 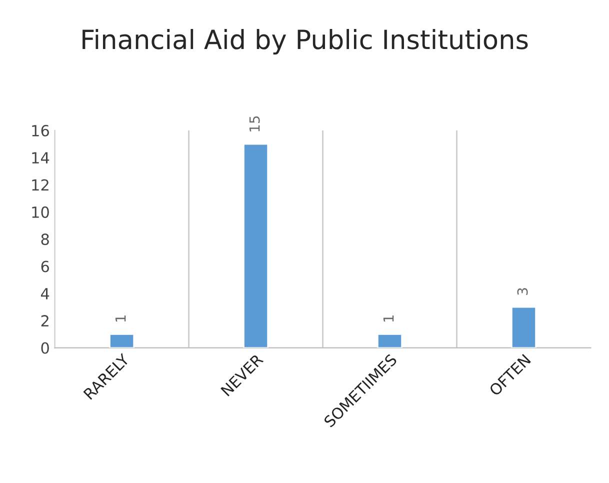 What do you see at coordinates (254, 124) in the screenshot?
I see `data-label: 15` at bounding box center [254, 124].